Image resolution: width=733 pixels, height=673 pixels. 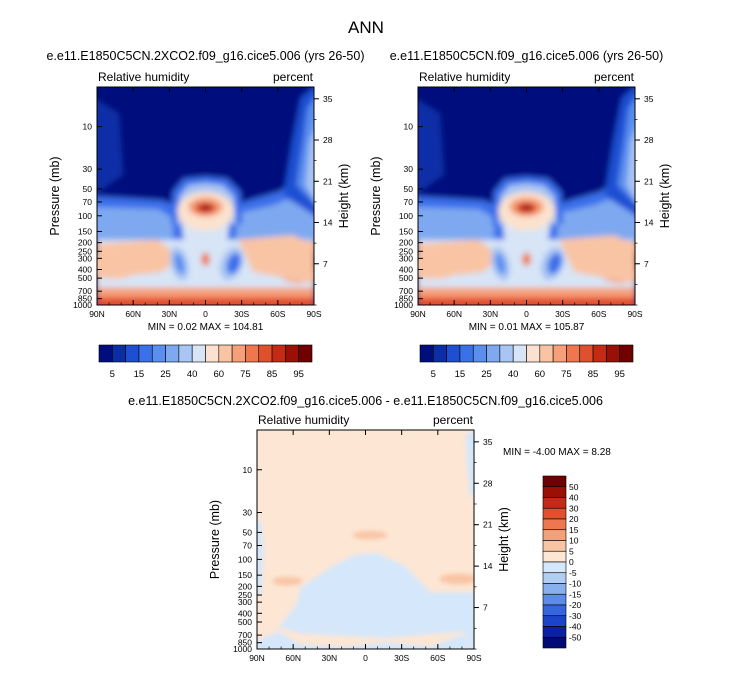 I want to click on left-pressure-tick-label: 200, so click(x=85, y=243).